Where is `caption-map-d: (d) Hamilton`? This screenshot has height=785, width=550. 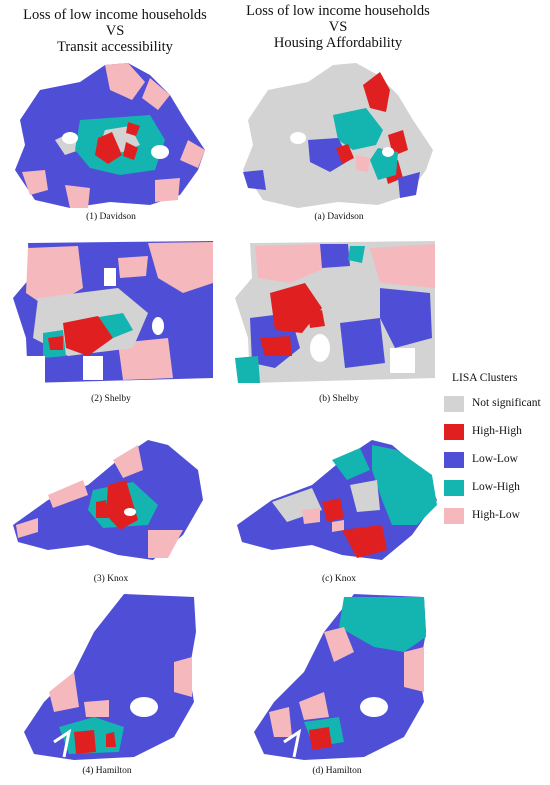
caption-map-d: (d) Hamilton is located at coordinates (337, 771).